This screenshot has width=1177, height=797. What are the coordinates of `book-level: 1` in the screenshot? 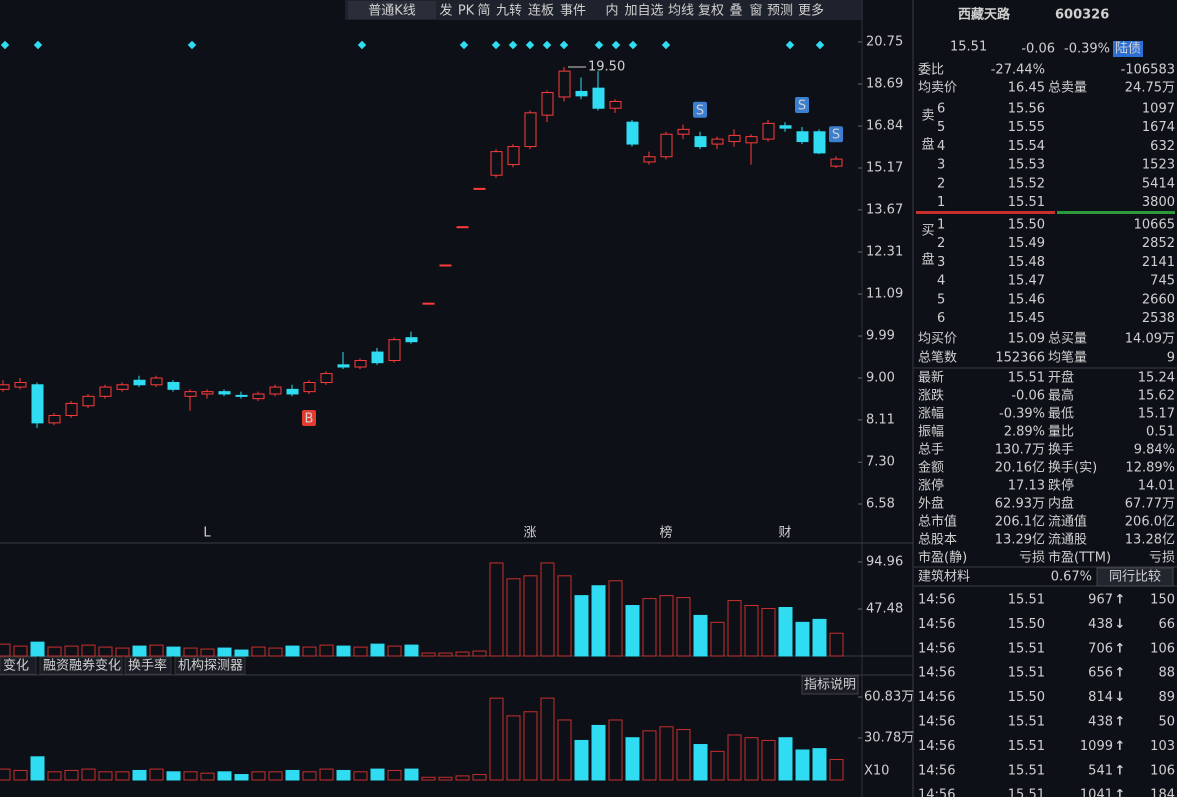 It's located at (941, 225).